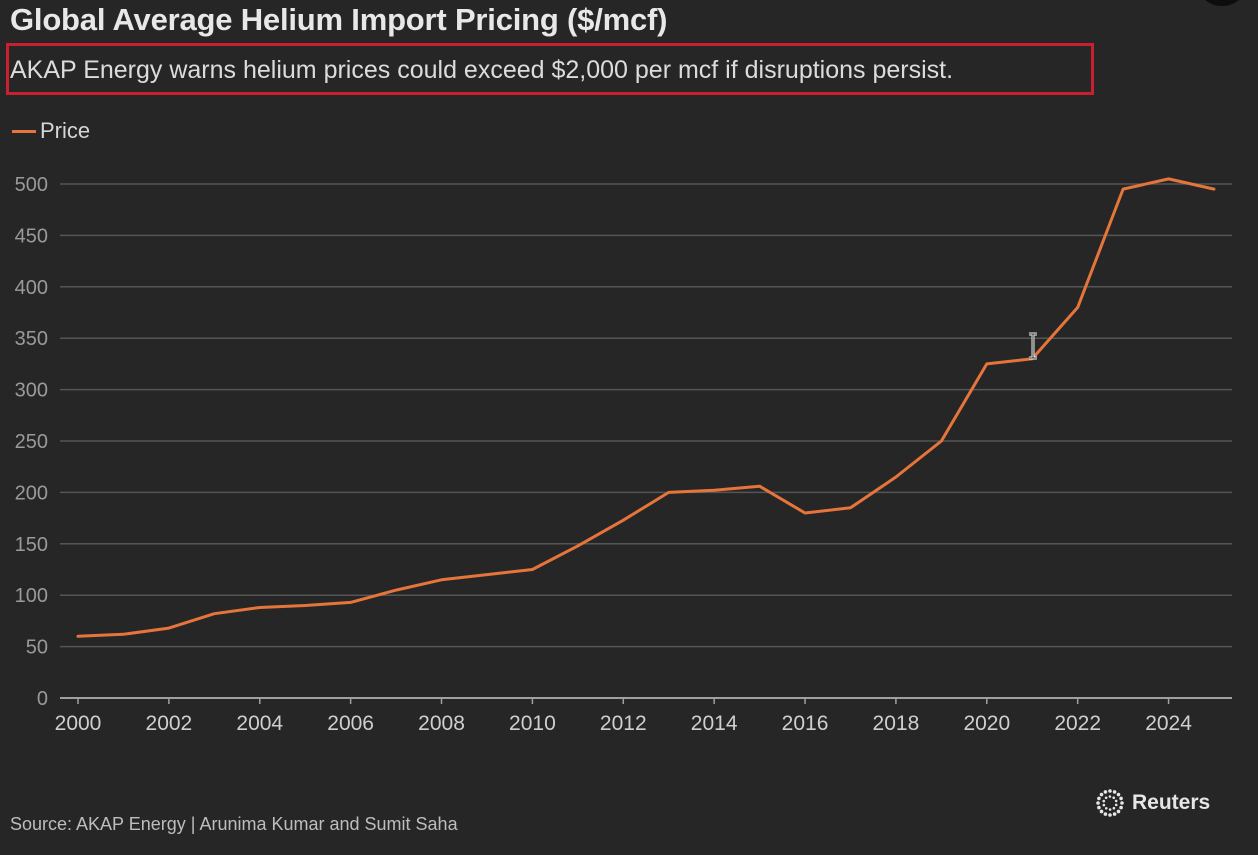 Image resolution: width=1258 pixels, height=855 pixels. I want to click on x-tick-label: 2016, so click(805, 723).